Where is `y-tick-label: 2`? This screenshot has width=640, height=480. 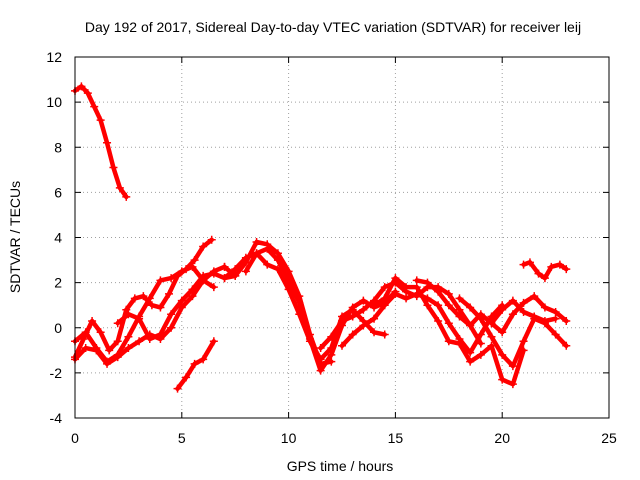
y-tick-label: 2 is located at coordinates (58, 283).